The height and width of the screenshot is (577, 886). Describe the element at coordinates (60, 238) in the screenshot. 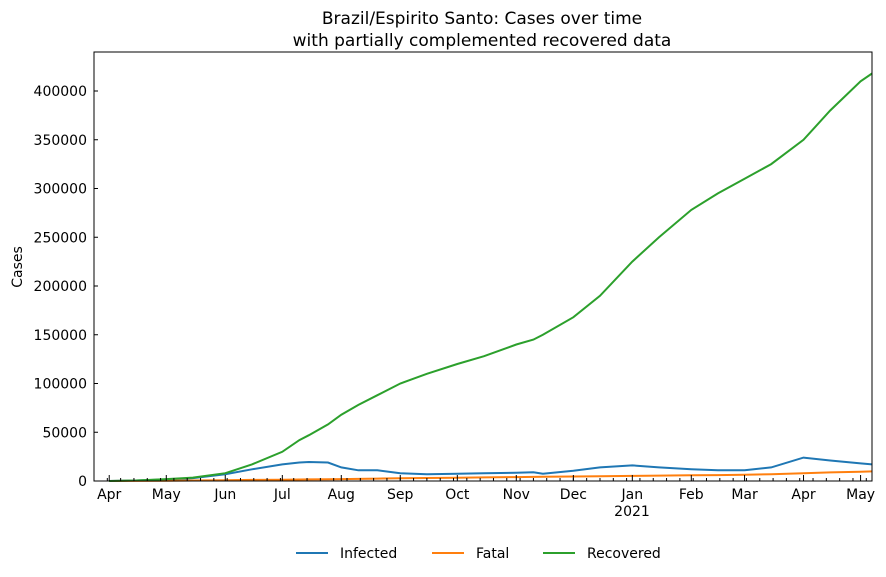

I see `y-tick-label: 250000` at that location.